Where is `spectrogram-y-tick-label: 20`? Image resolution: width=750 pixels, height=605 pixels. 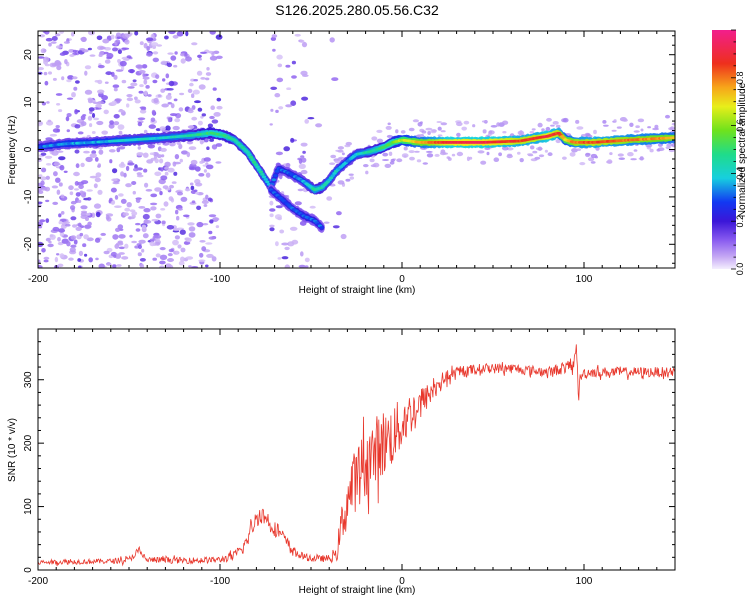 spectrogram-y-tick-label: 20 is located at coordinates (28, 55).